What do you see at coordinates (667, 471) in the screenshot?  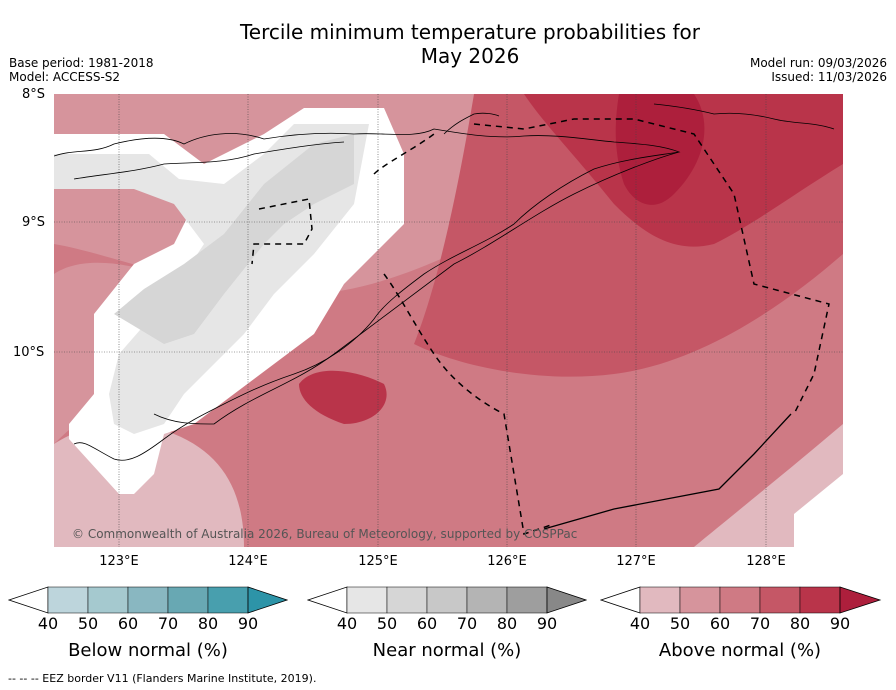 I see `eez-border-solid` at bounding box center [667, 471].